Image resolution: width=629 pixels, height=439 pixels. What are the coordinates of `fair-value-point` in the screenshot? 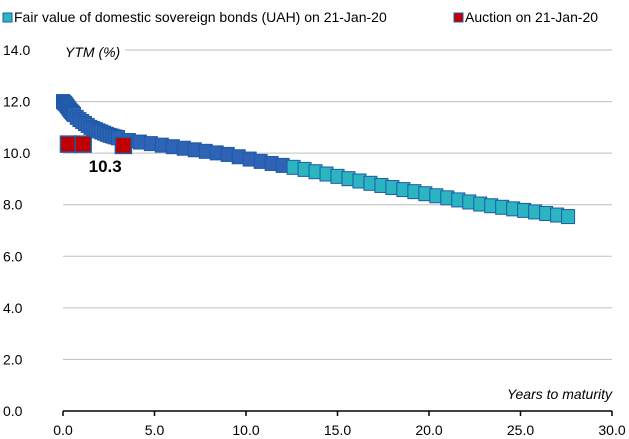 It's located at (568, 217).